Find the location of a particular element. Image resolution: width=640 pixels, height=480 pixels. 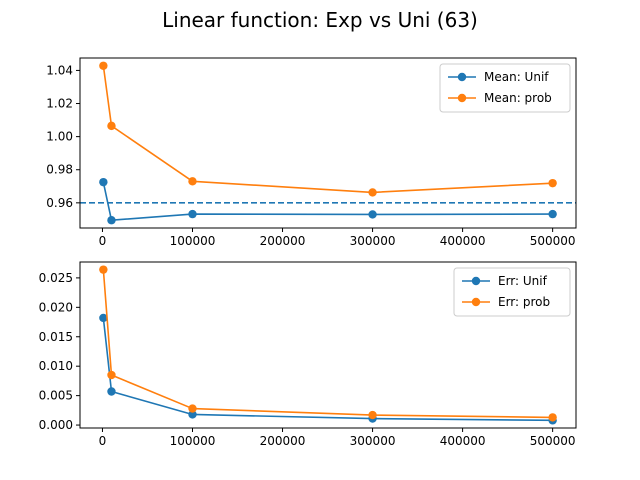

legend: Mean: Unif Mean: prob is located at coordinates (505, 88).